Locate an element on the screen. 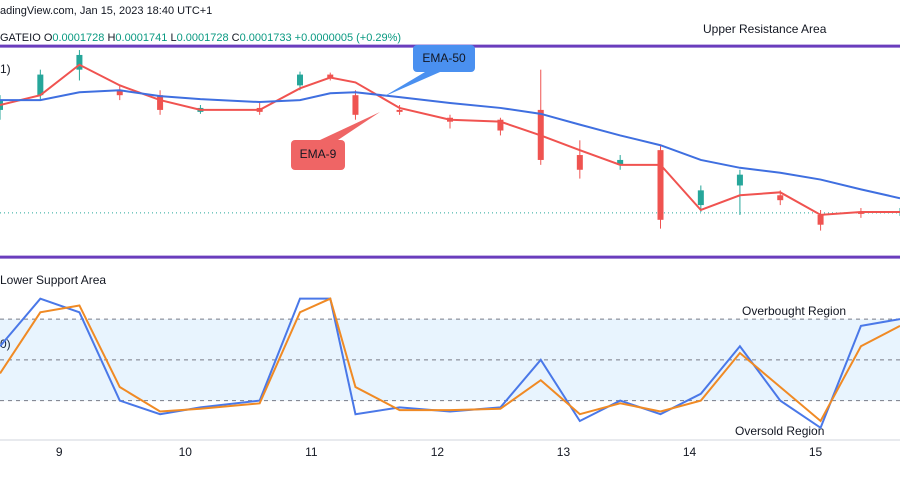 Image resolution: width=900 pixels, height=500 pixels. change: +0.0000005 (+0.29%) is located at coordinates (348, 38).